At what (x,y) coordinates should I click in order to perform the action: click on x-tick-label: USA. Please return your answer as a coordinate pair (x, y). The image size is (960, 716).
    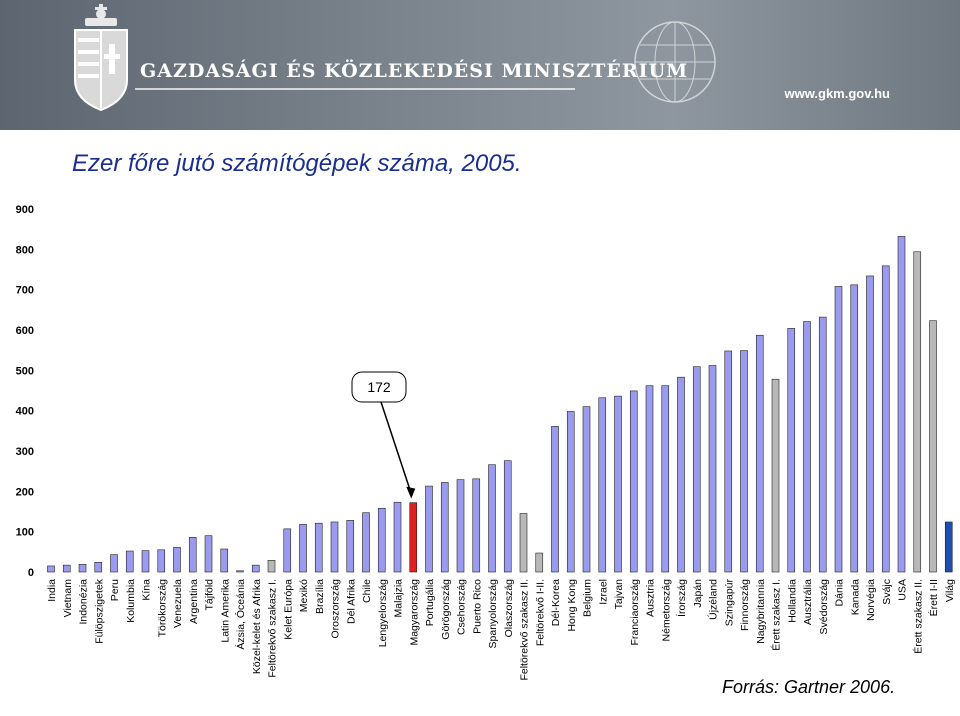
    Looking at the image, I should click on (903, 590).